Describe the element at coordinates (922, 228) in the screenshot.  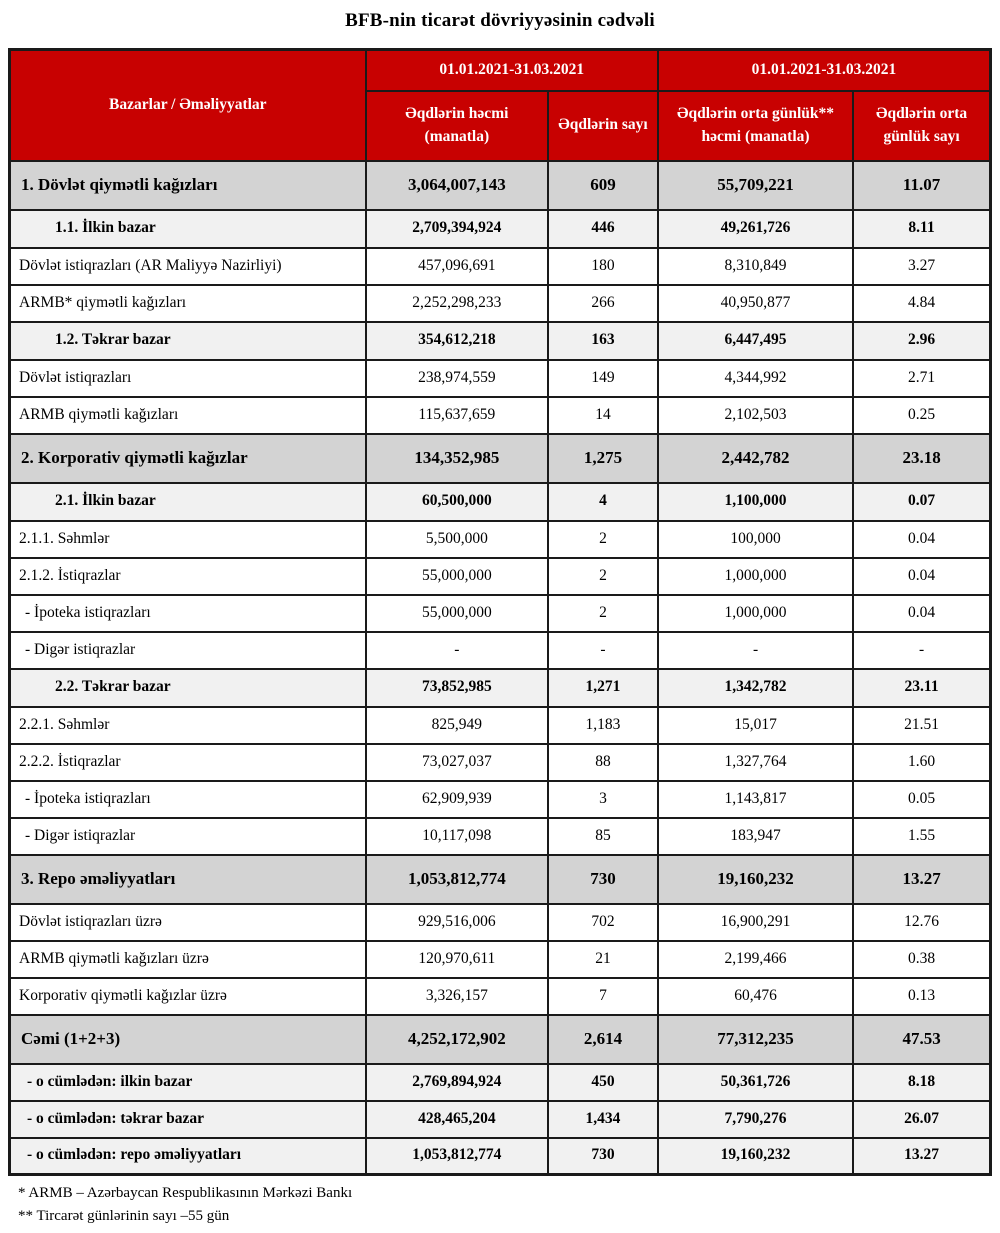
I see `row-value: 8.11` at that location.